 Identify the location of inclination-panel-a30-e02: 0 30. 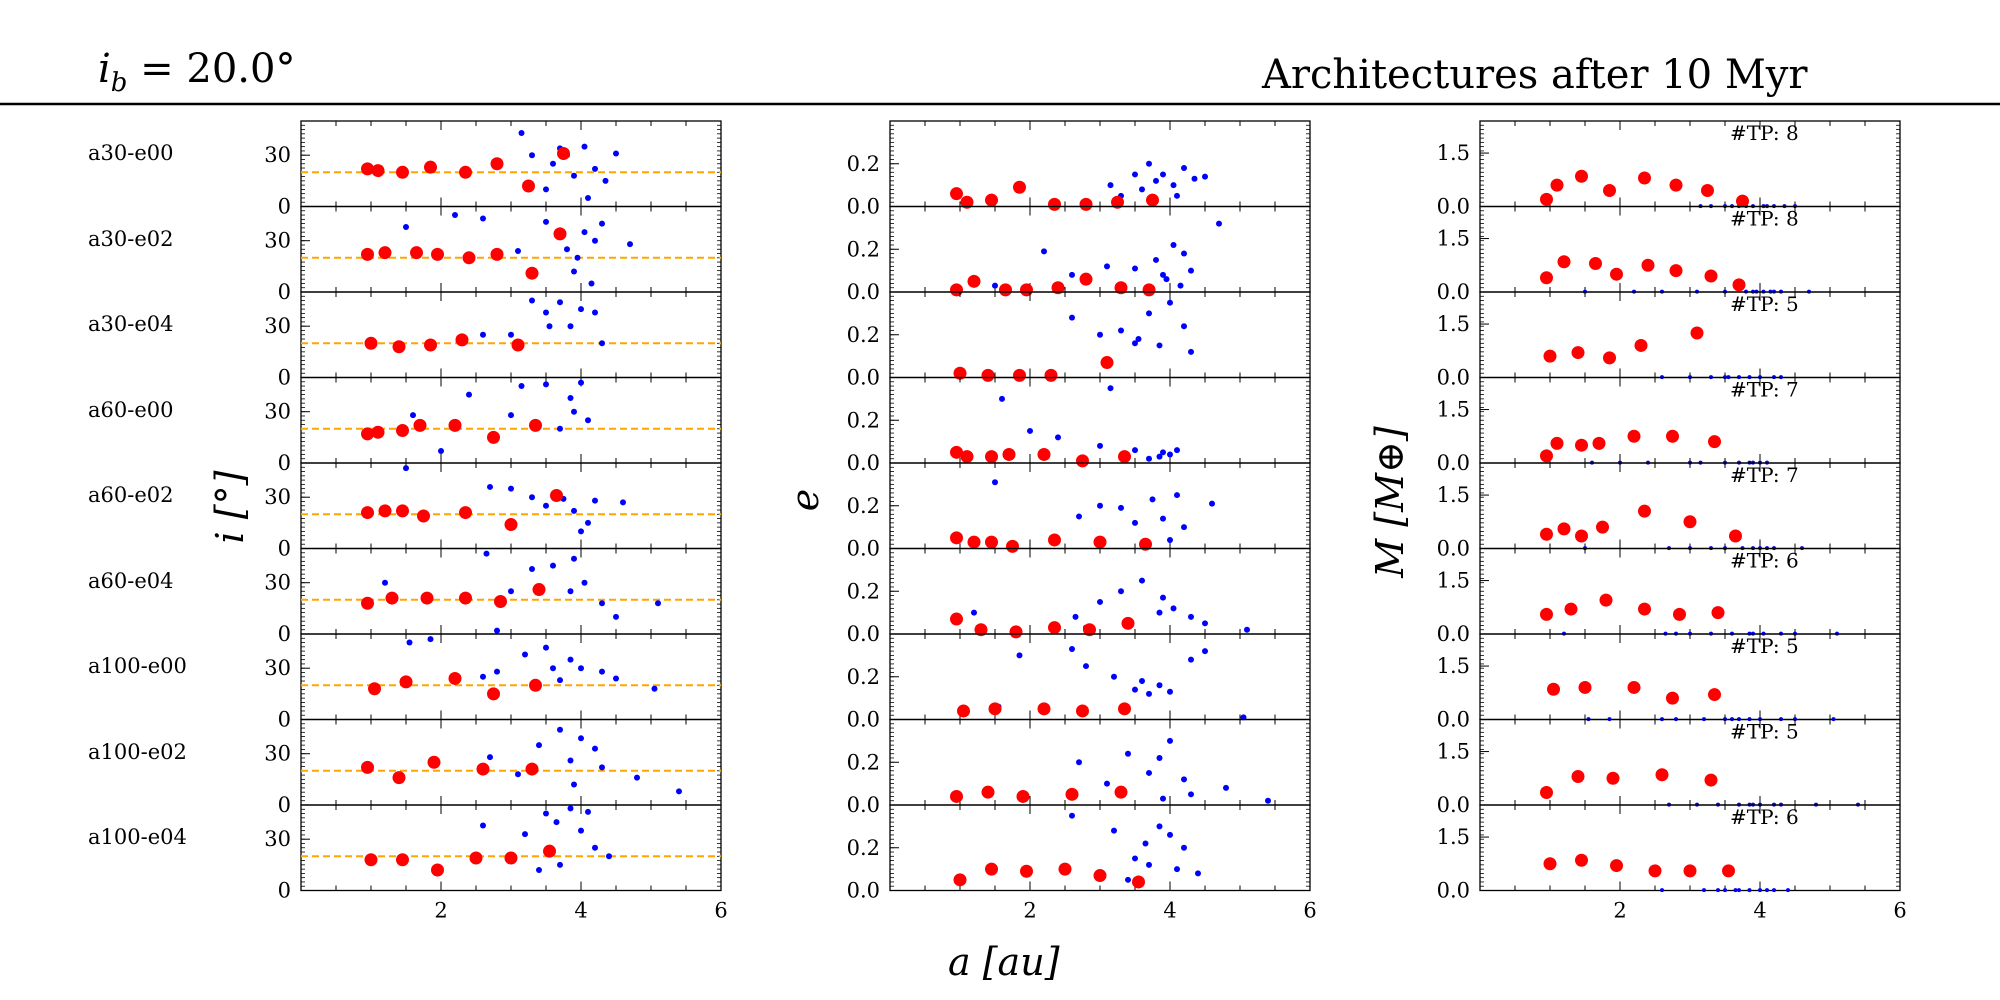
(493, 254).